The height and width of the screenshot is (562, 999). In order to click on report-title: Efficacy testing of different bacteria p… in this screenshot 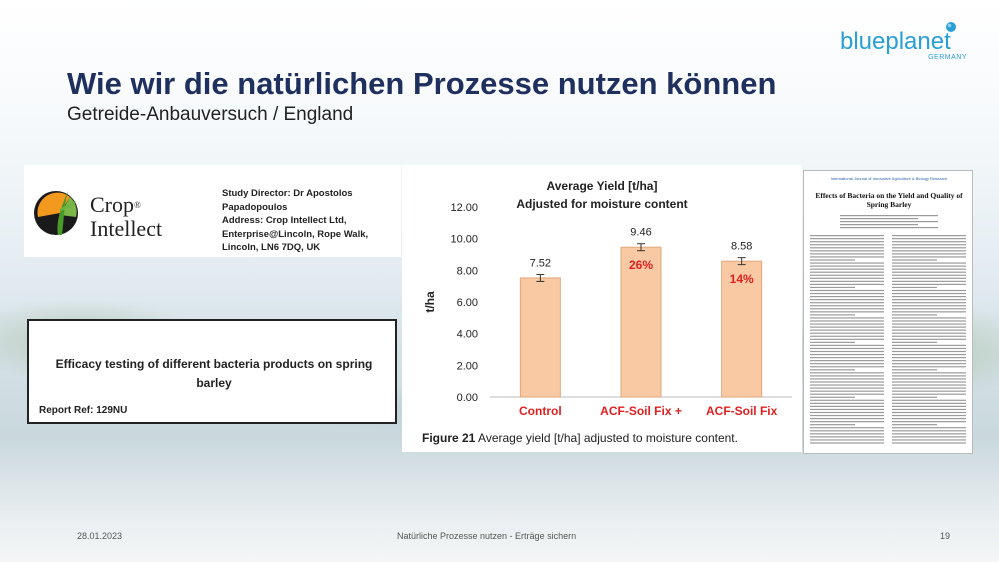, I will do `click(214, 373)`.